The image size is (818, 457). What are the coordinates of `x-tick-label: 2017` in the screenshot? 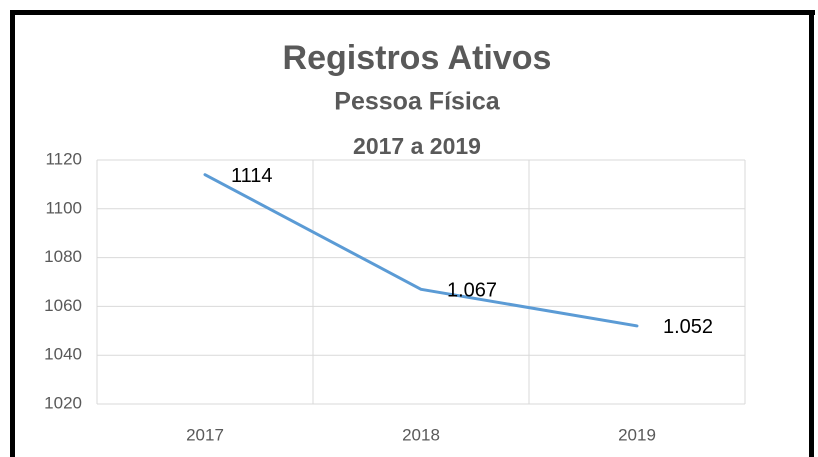 It's located at (205, 434).